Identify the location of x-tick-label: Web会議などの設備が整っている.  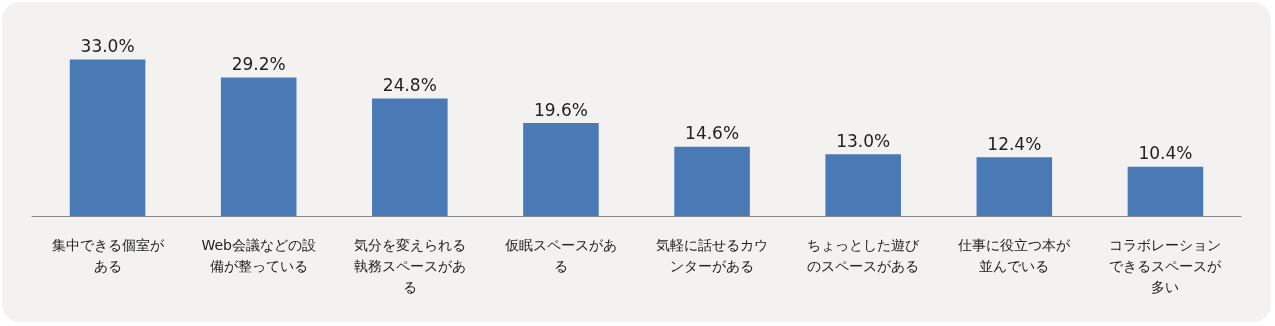
(258, 255).